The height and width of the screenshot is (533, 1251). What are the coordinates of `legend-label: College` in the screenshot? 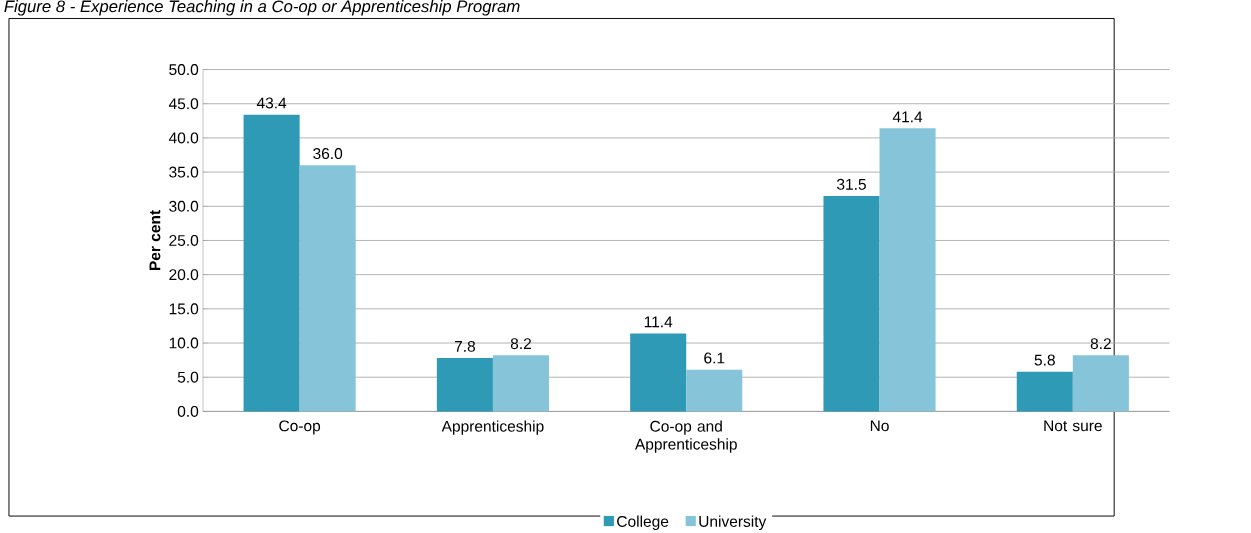 It's located at (643, 522).